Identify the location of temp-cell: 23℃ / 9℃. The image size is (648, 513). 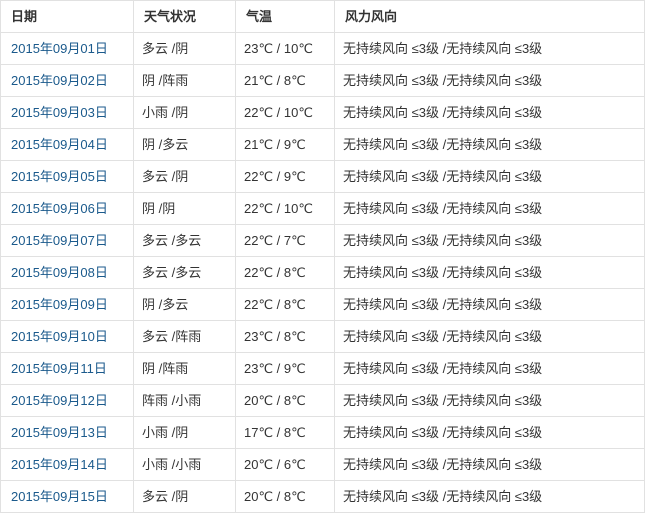
(285, 368).